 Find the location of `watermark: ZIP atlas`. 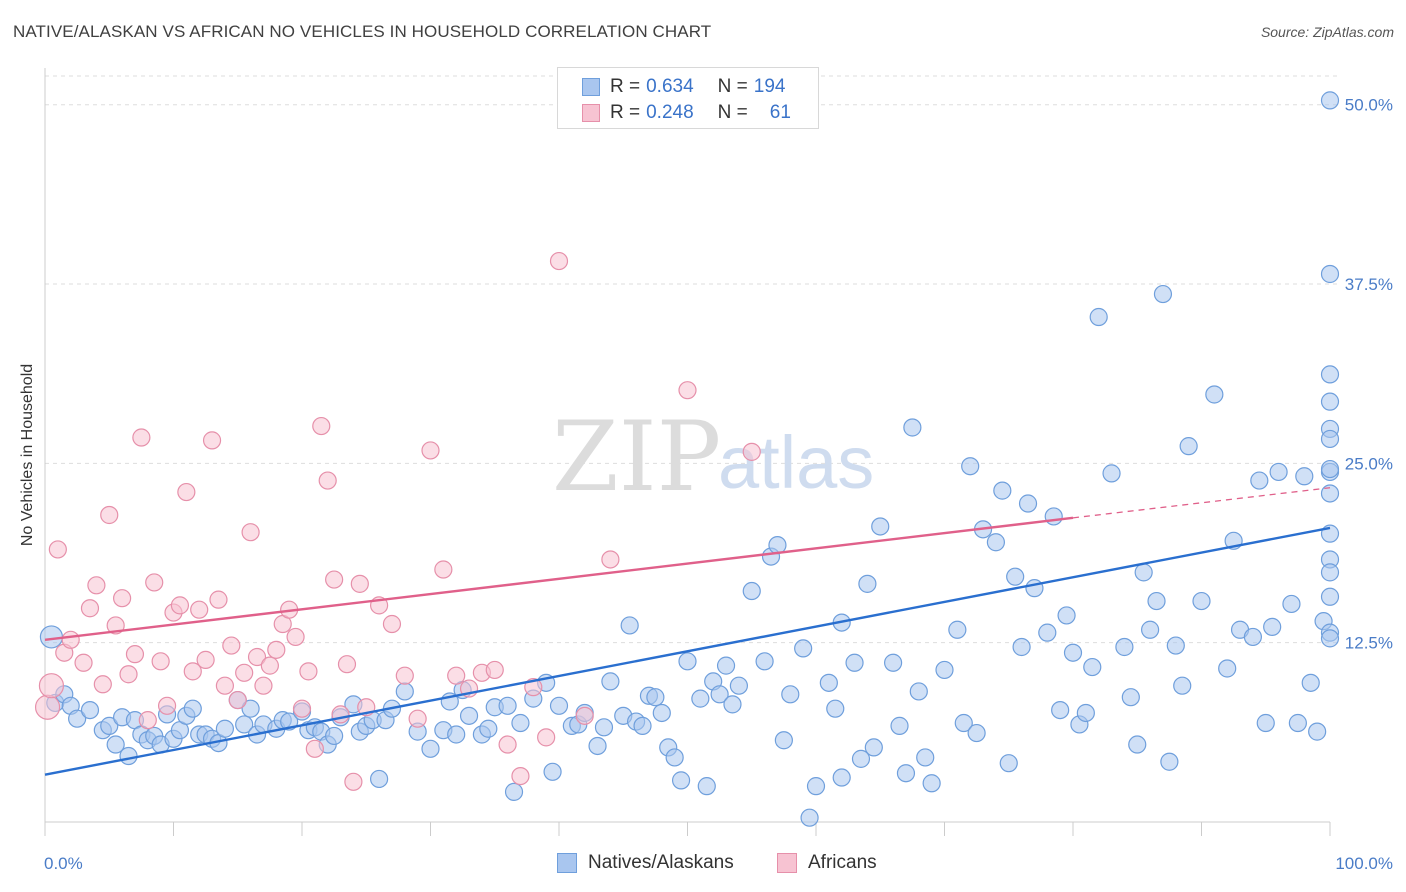

watermark: ZIP atlas is located at coordinates (713, 457).